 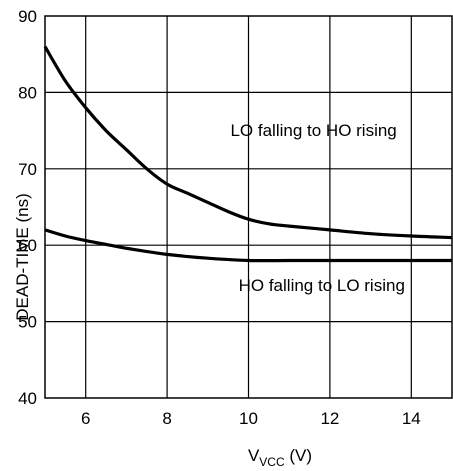 I want to click on x-tick-label: 10, so click(x=248, y=418).